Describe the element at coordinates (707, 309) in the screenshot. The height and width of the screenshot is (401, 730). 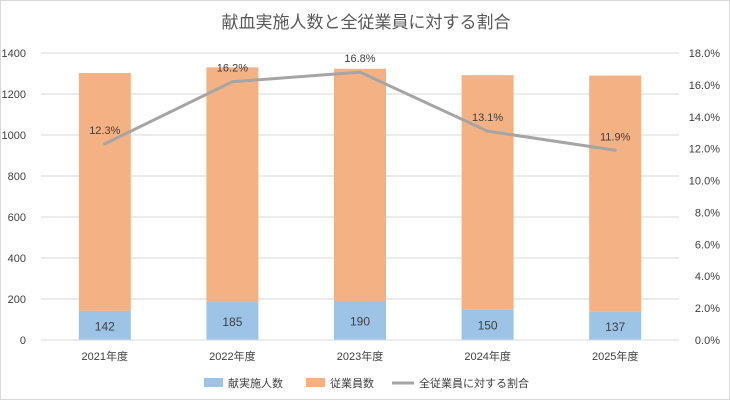
I see `right-y-tick-label: 2.0%` at that location.